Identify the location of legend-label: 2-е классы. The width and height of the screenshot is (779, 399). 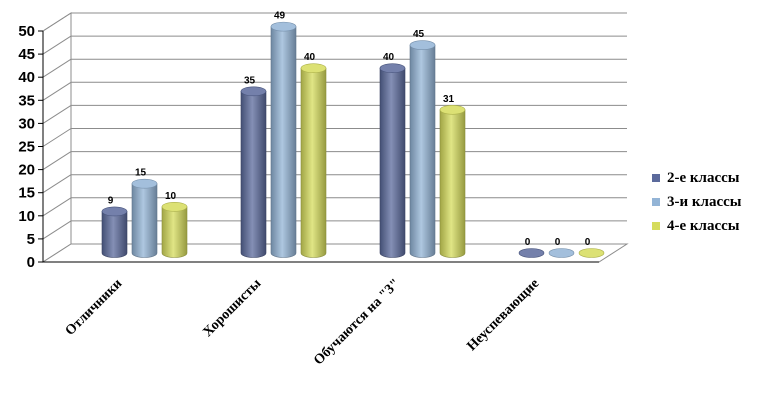
(703, 177).